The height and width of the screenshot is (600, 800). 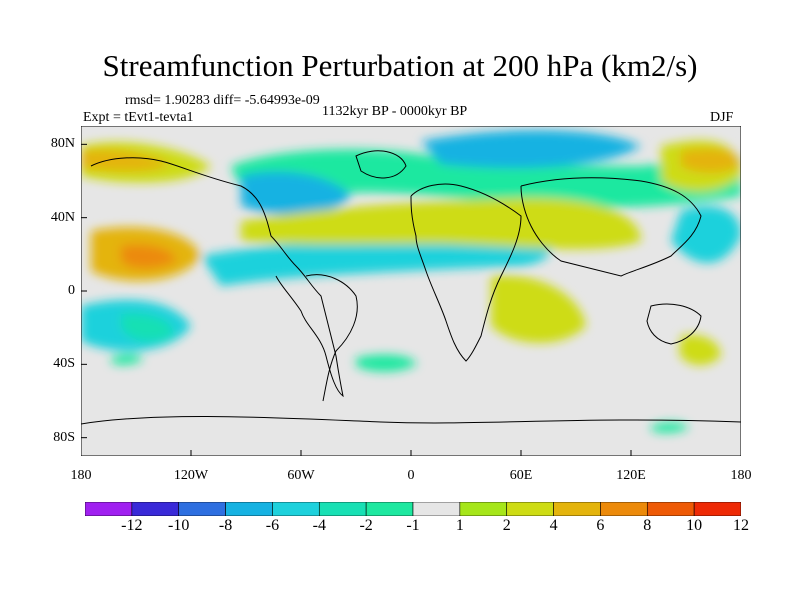 What do you see at coordinates (126, 160) in the screenshot?
I see `contour-pos-north-pacific-core` at bounding box center [126, 160].